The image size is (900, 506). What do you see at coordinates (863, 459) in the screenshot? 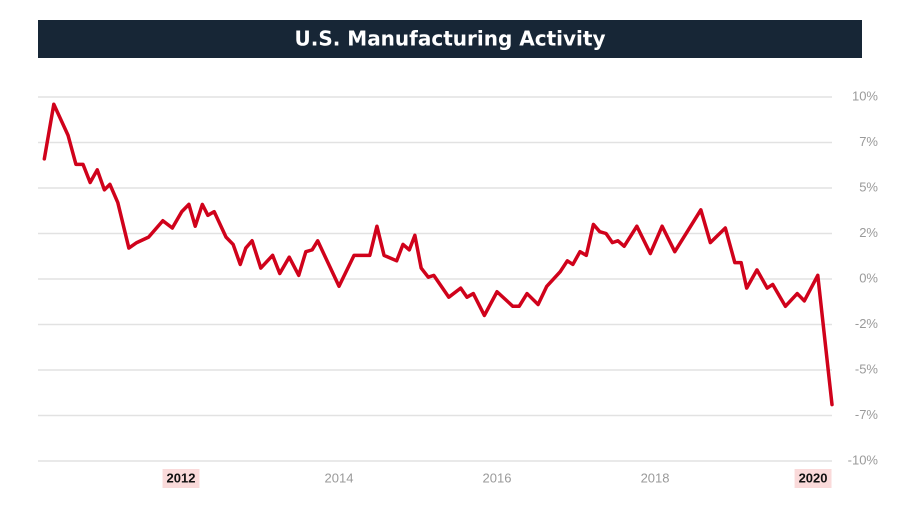
I see `y-tick-label: -10%` at bounding box center [863, 459].